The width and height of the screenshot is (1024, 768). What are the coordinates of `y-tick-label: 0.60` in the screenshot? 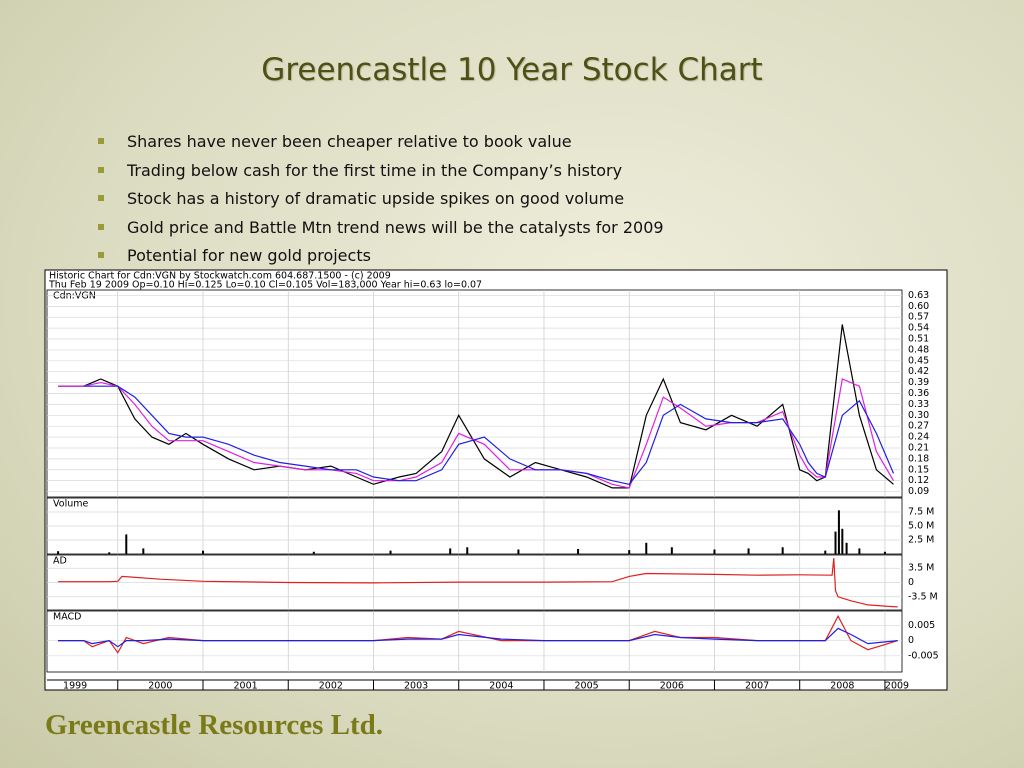 It's located at (918, 306).